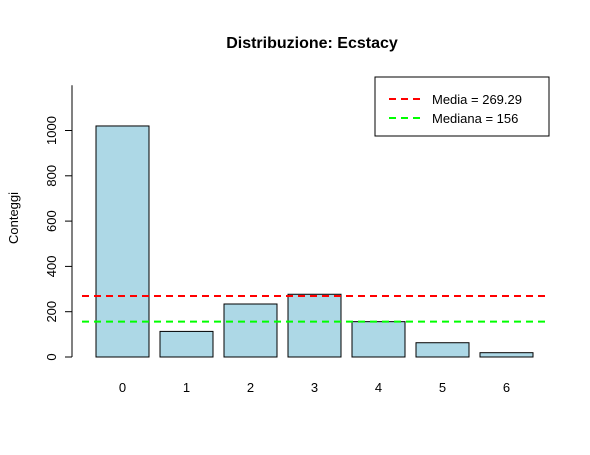 The height and width of the screenshot is (455, 590). Describe the element at coordinates (51, 356) in the screenshot. I see `y-tick-label: 0` at that location.